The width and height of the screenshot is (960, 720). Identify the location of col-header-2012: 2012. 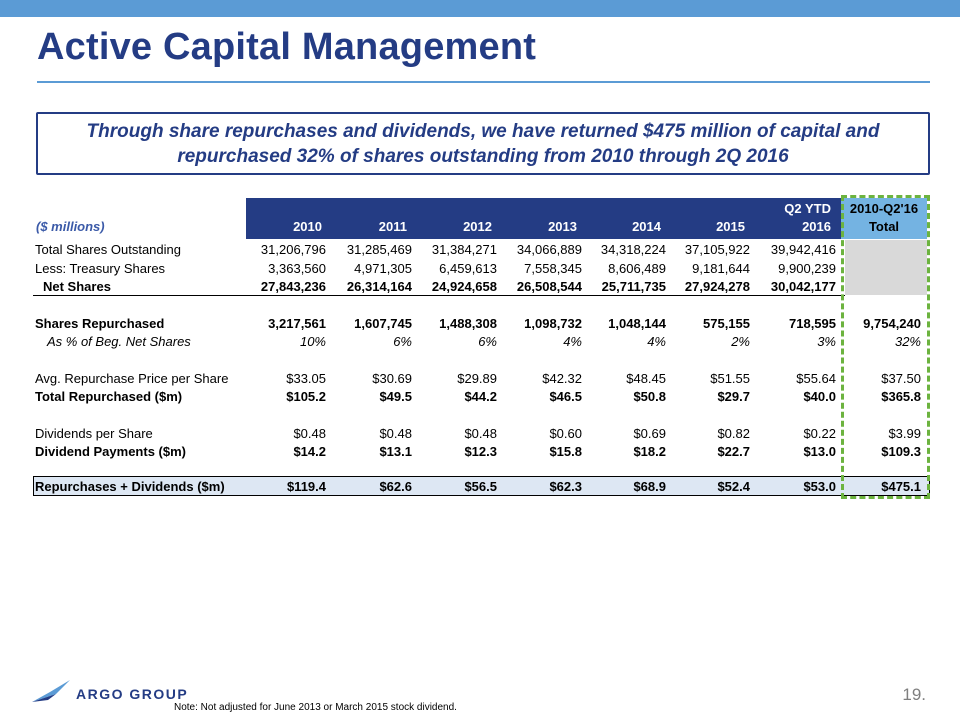
(477, 226).